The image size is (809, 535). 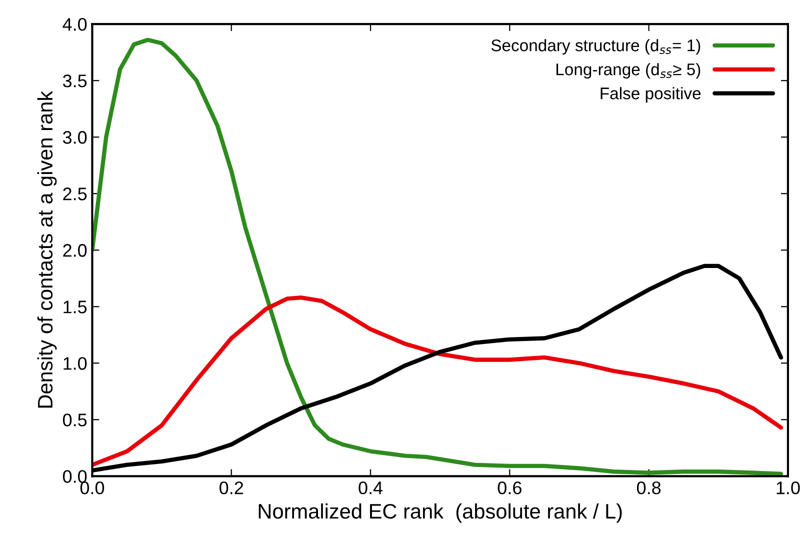 What do you see at coordinates (370, 487) in the screenshot?
I see `x-tick-label: 0.4` at bounding box center [370, 487].